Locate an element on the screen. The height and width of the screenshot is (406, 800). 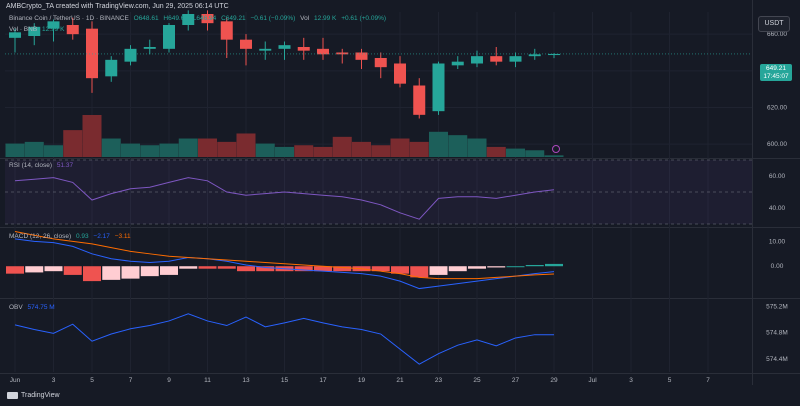
time-axis-label: Jul is located at coordinates (592, 380).